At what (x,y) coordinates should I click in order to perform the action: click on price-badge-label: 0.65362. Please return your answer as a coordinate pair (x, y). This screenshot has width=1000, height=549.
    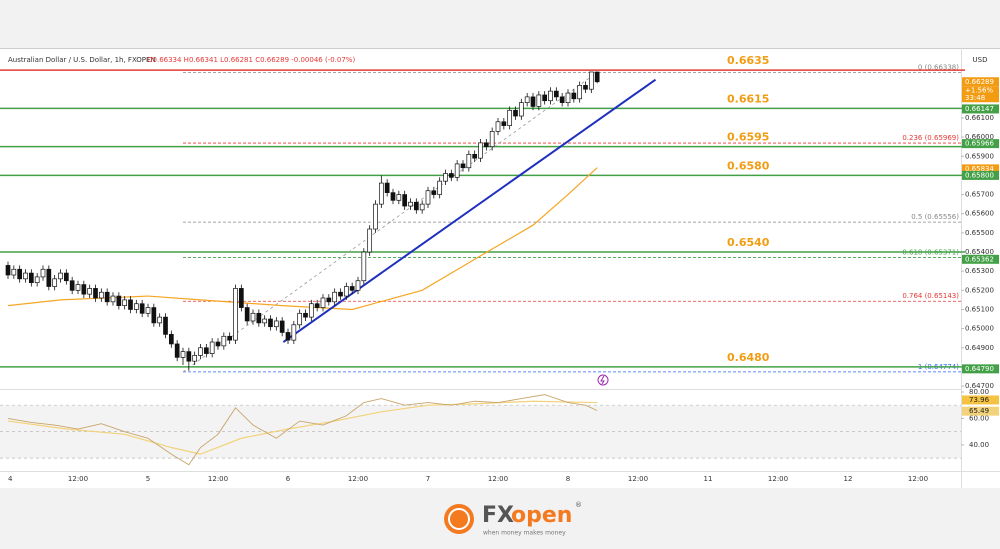
    Looking at the image, I should click on (979, 259).